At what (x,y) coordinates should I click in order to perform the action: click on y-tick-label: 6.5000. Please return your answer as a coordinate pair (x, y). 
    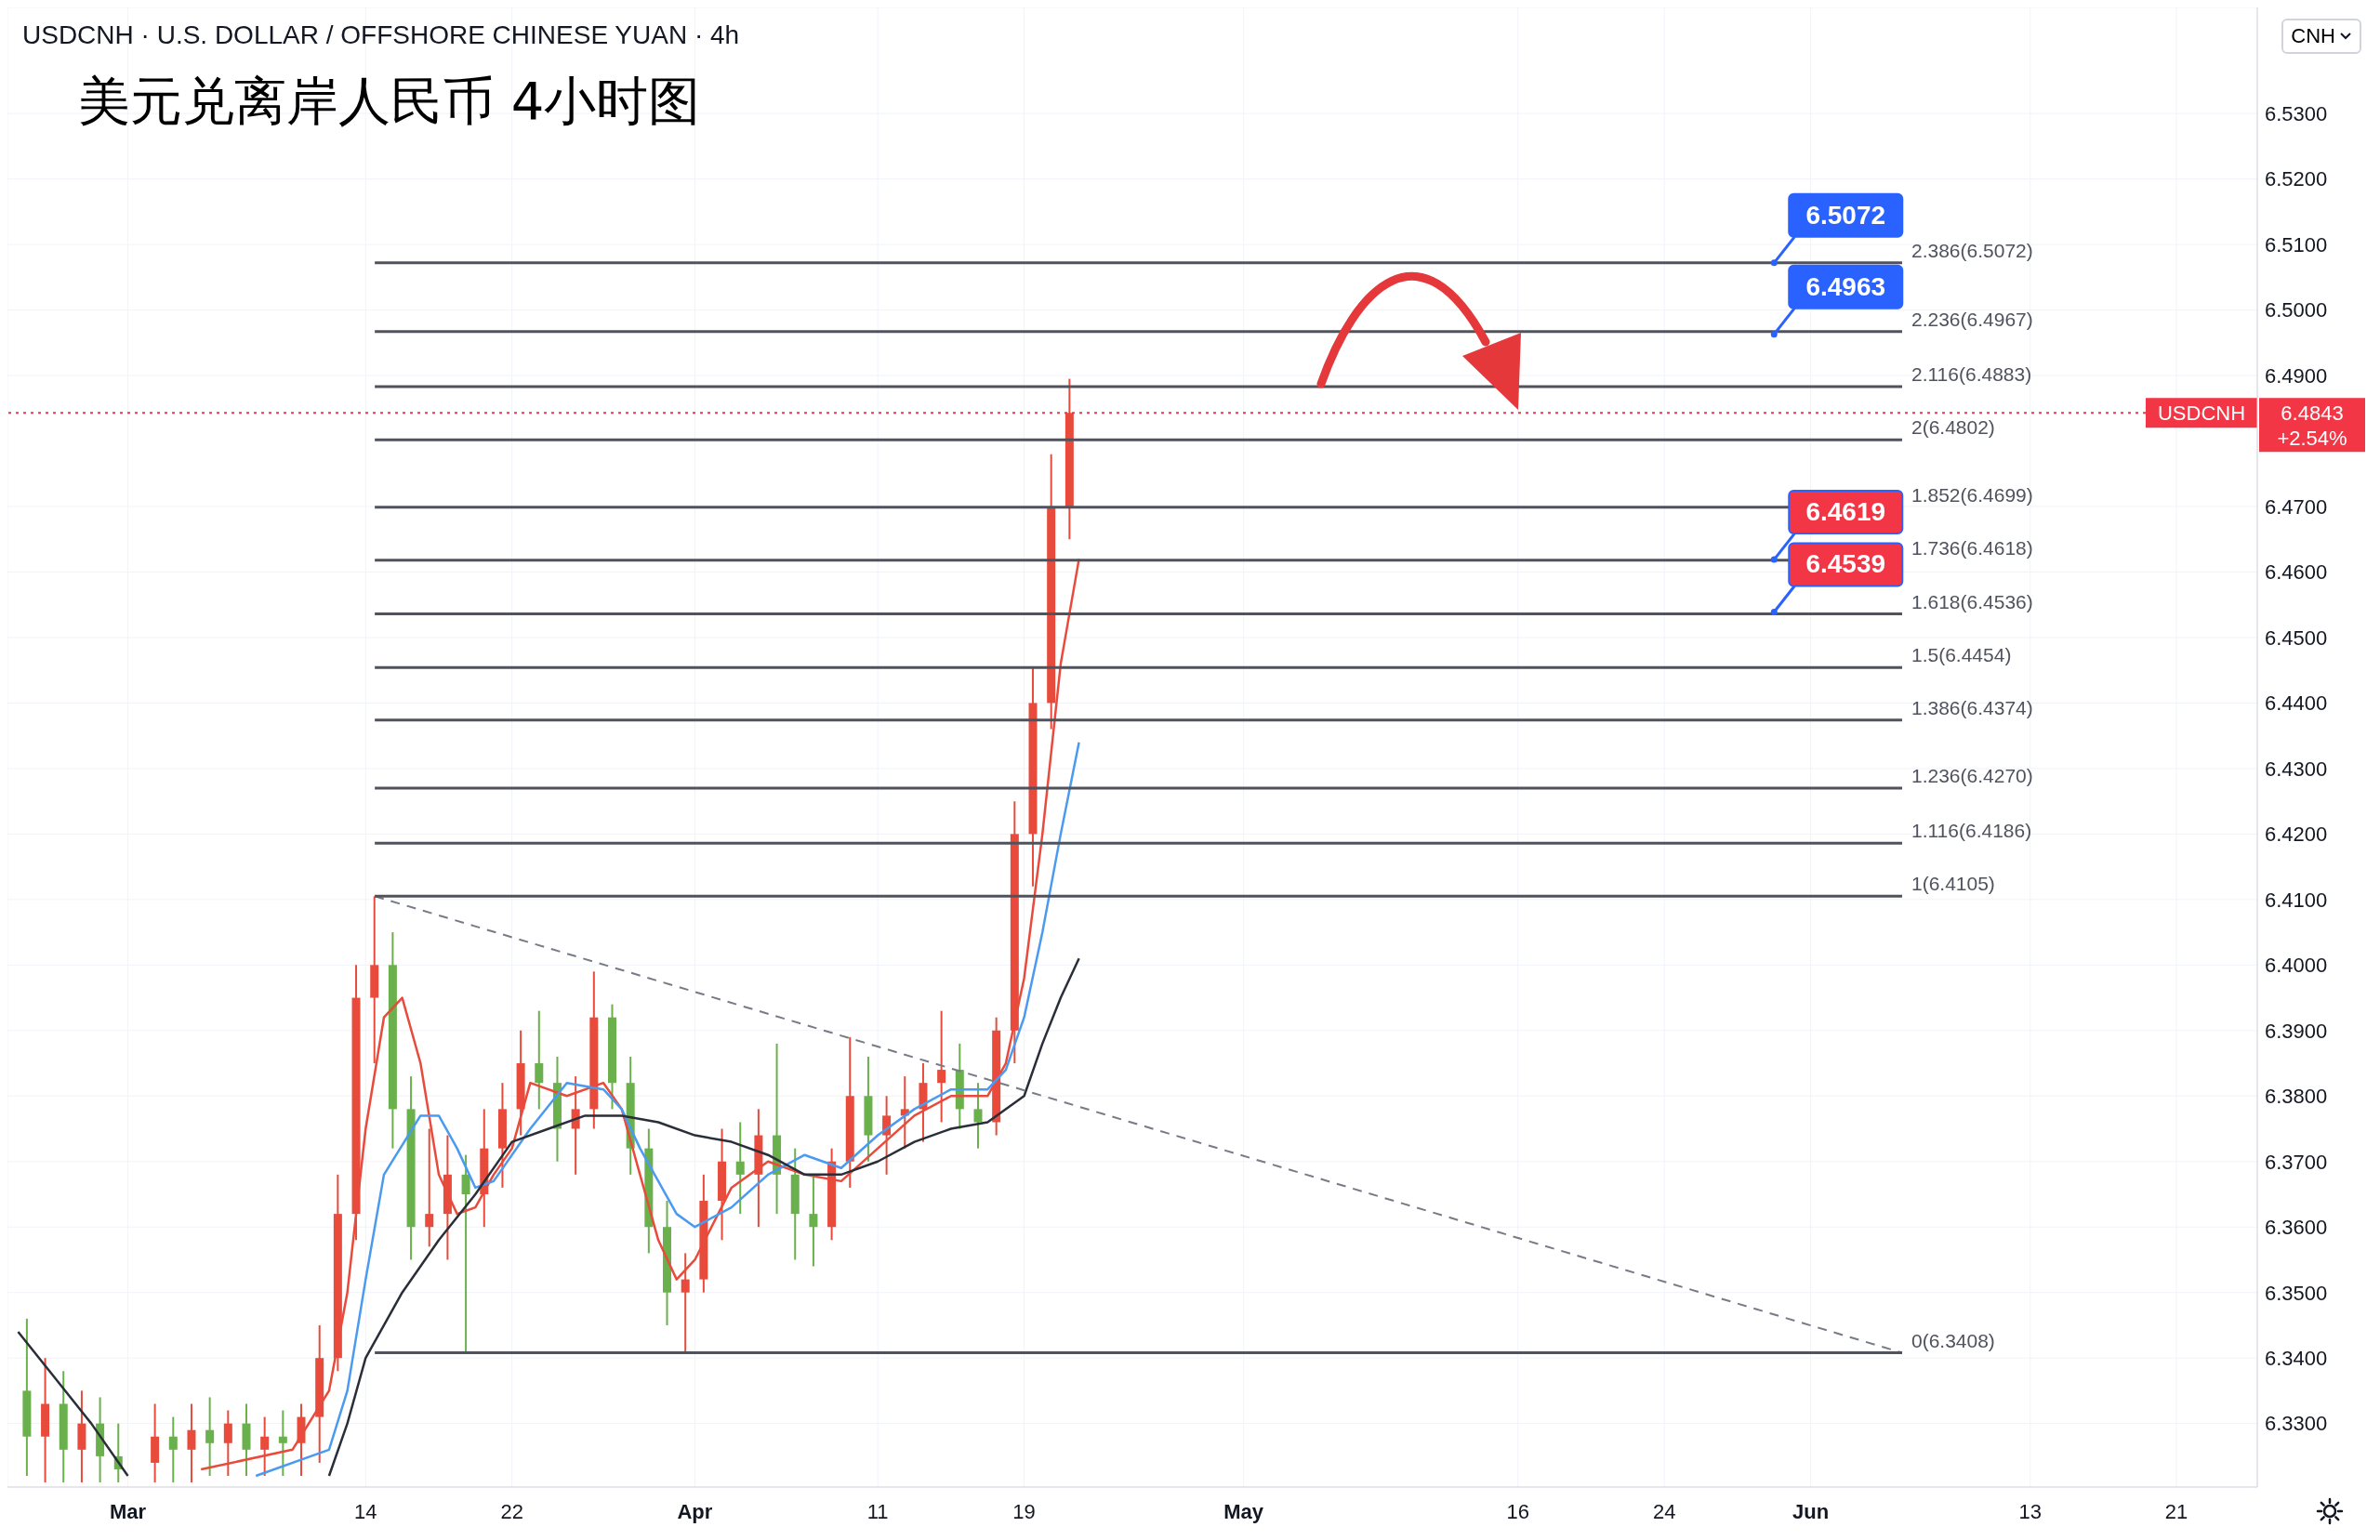
    Looking at the image, I should click on (2296, 310).